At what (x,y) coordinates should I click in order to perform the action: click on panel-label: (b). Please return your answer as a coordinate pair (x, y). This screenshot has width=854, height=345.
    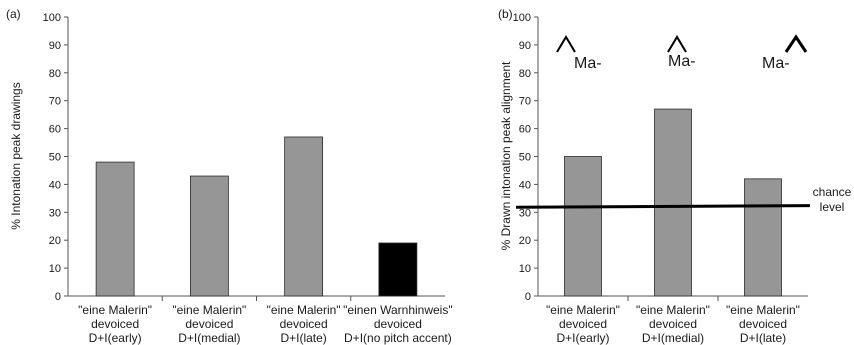
    Looking at the image, I should click on (505, 14).